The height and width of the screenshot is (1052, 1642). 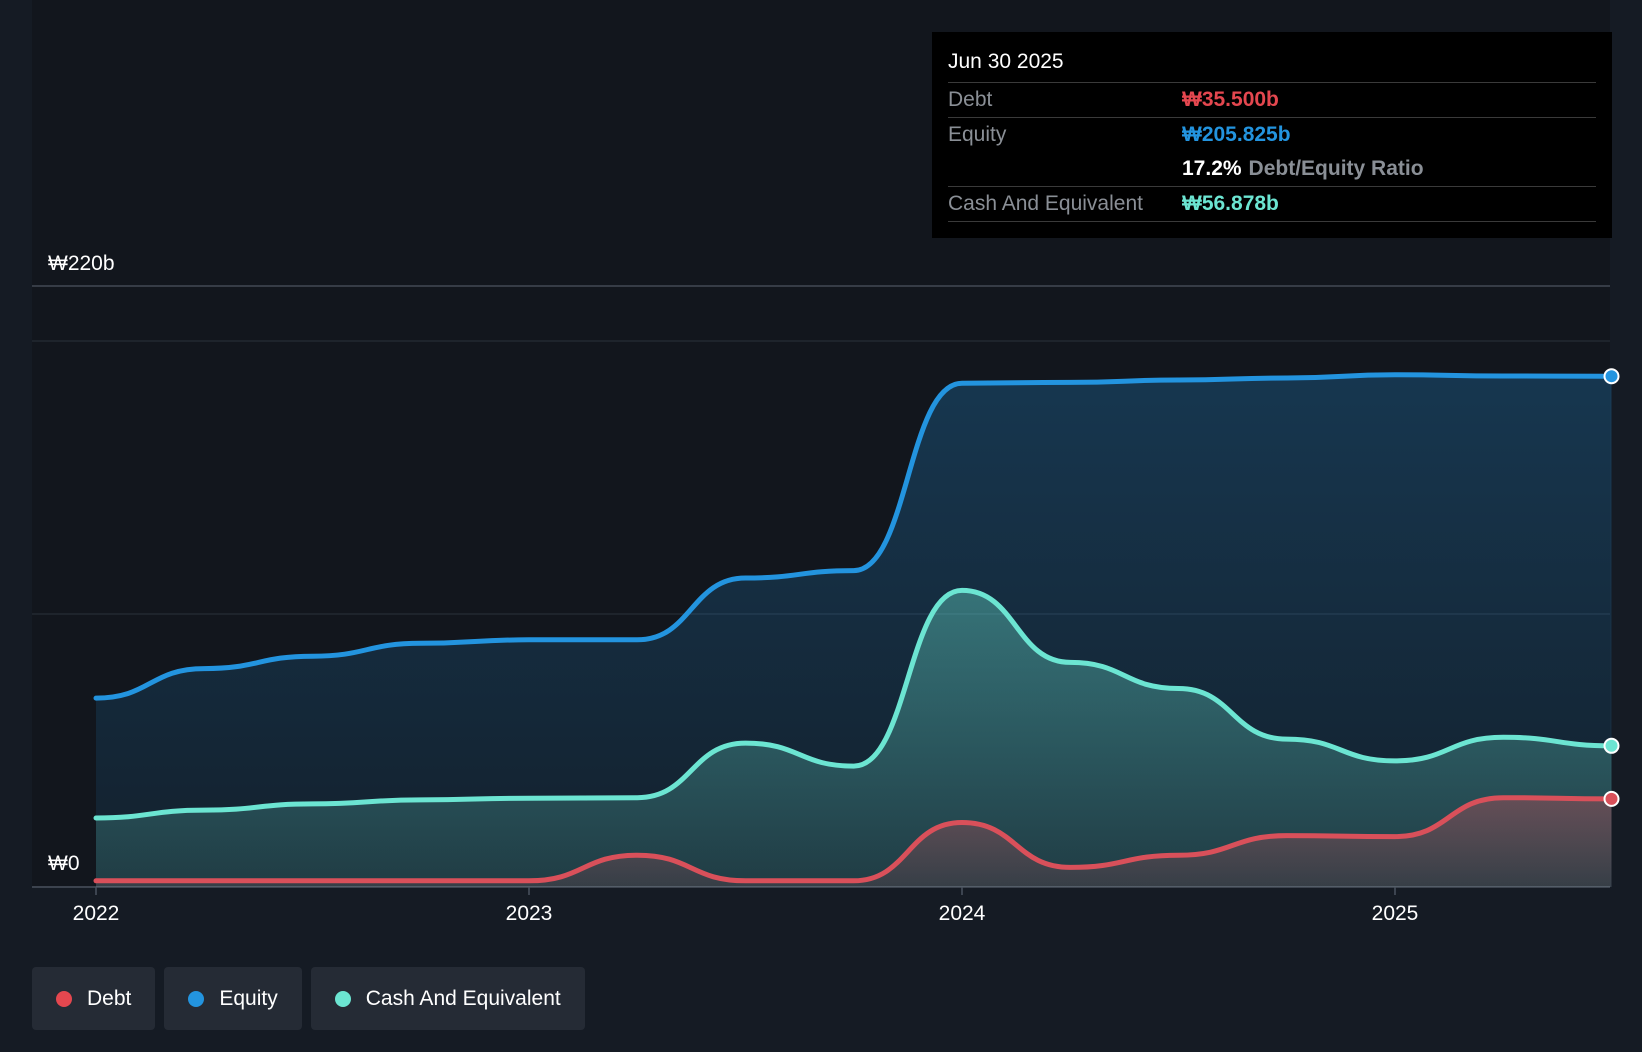 What do you see at coordinates (1336, 168) in the screenshot?
I see `tooltip-ratio-label: Debt/Equity Ratio` at bounding box center [1336, 168].